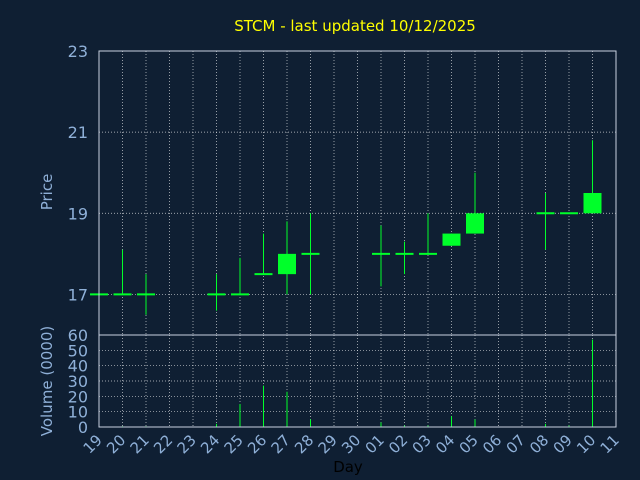 The width and height of the screenshot is (640, 480). Describe the element at coordinates (257, 444) in the screenshot. I see `x-tick-label: 26` at that location.